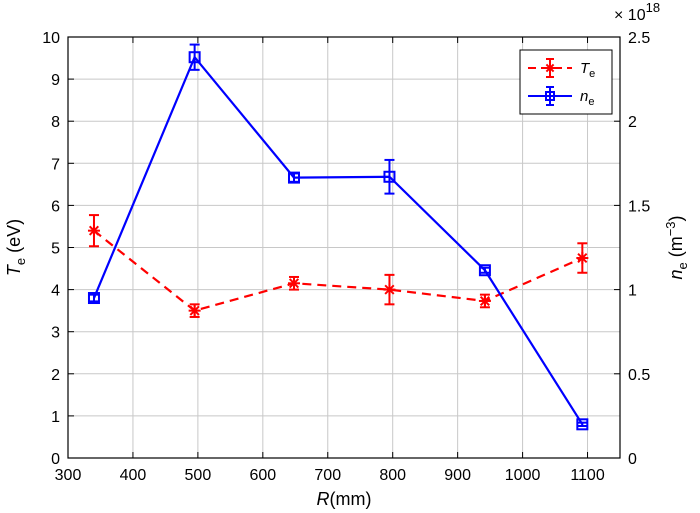 Image resolution: width=700 pixels, height=513 pixels. I want to click on y-right-var: n, so click(676, 275).